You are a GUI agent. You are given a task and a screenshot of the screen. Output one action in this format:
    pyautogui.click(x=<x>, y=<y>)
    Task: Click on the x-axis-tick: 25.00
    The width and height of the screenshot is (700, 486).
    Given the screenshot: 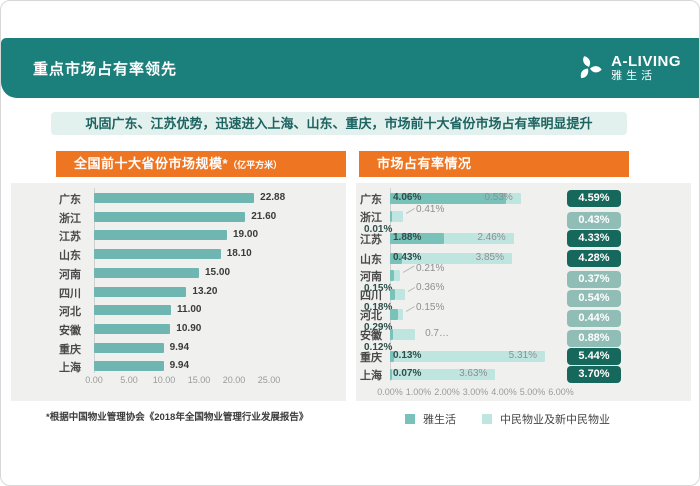 What is the action you would take?
    pyautogui.click(x=269, y=380)
    